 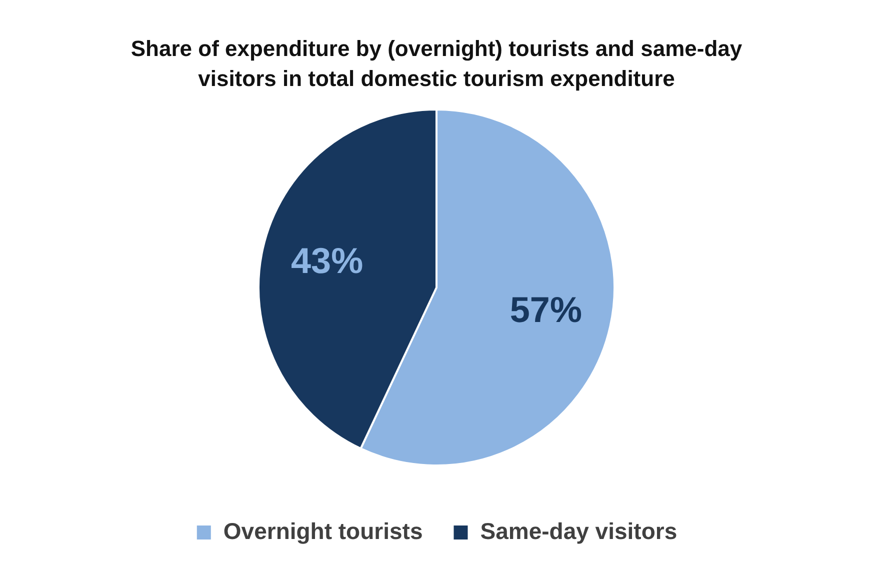 What do you see at coordinates (546, 309) in the screenshot?
I see `data-label: 57%` at bounding box center [546, 309].